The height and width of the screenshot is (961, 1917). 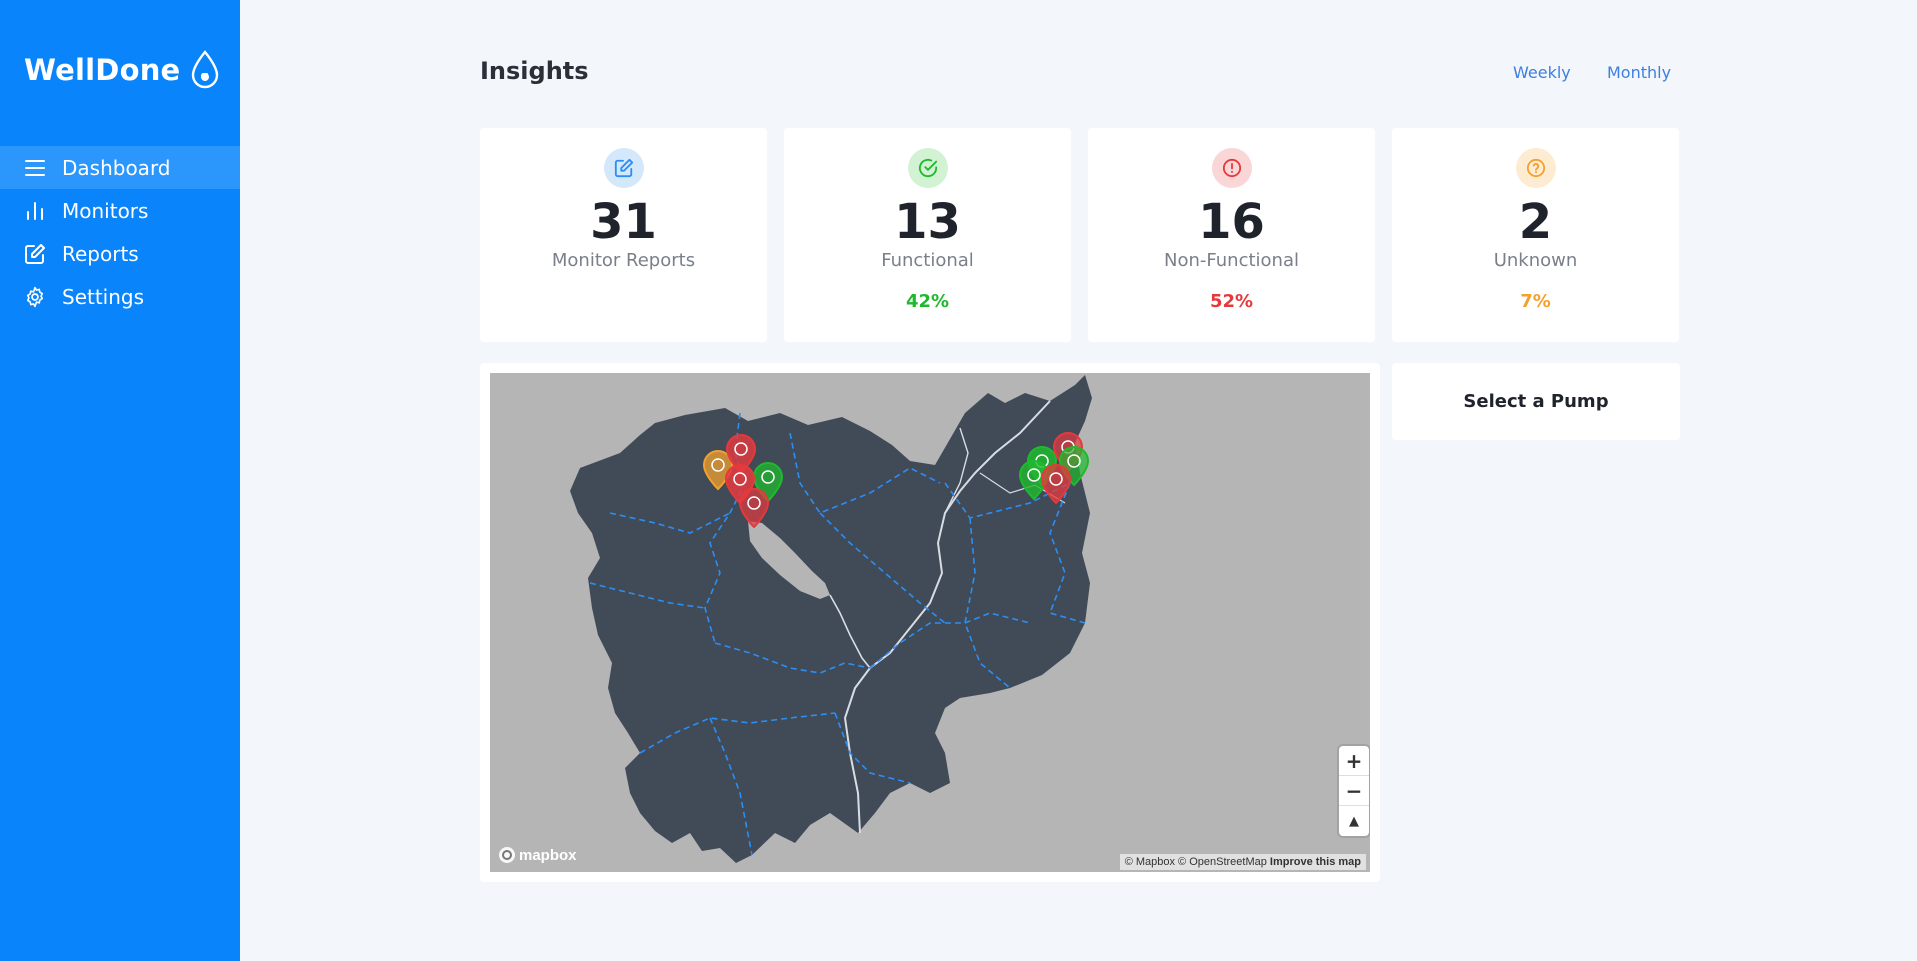 What do you see at coordinates (35, 297) in the screenshot?
I see `gear-icon` at bounding box center [35, 297].